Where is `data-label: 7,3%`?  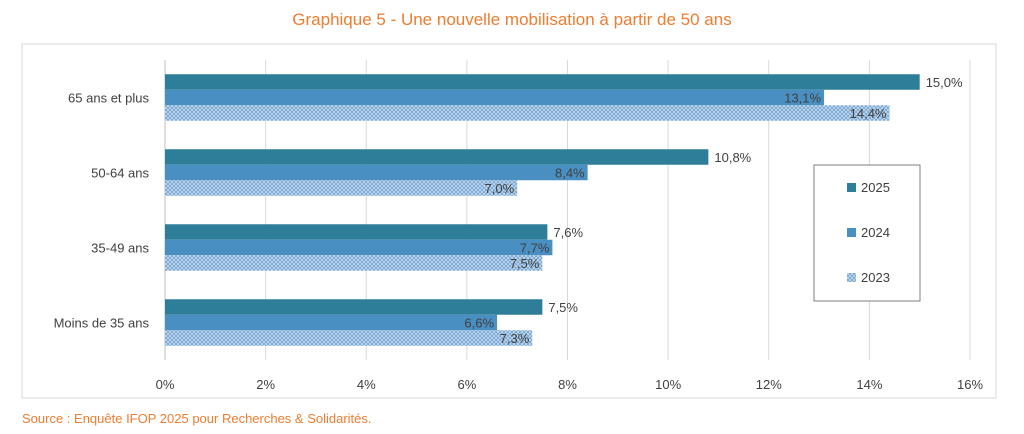
data-label: 7,3% is located at coordinates (515, 338).